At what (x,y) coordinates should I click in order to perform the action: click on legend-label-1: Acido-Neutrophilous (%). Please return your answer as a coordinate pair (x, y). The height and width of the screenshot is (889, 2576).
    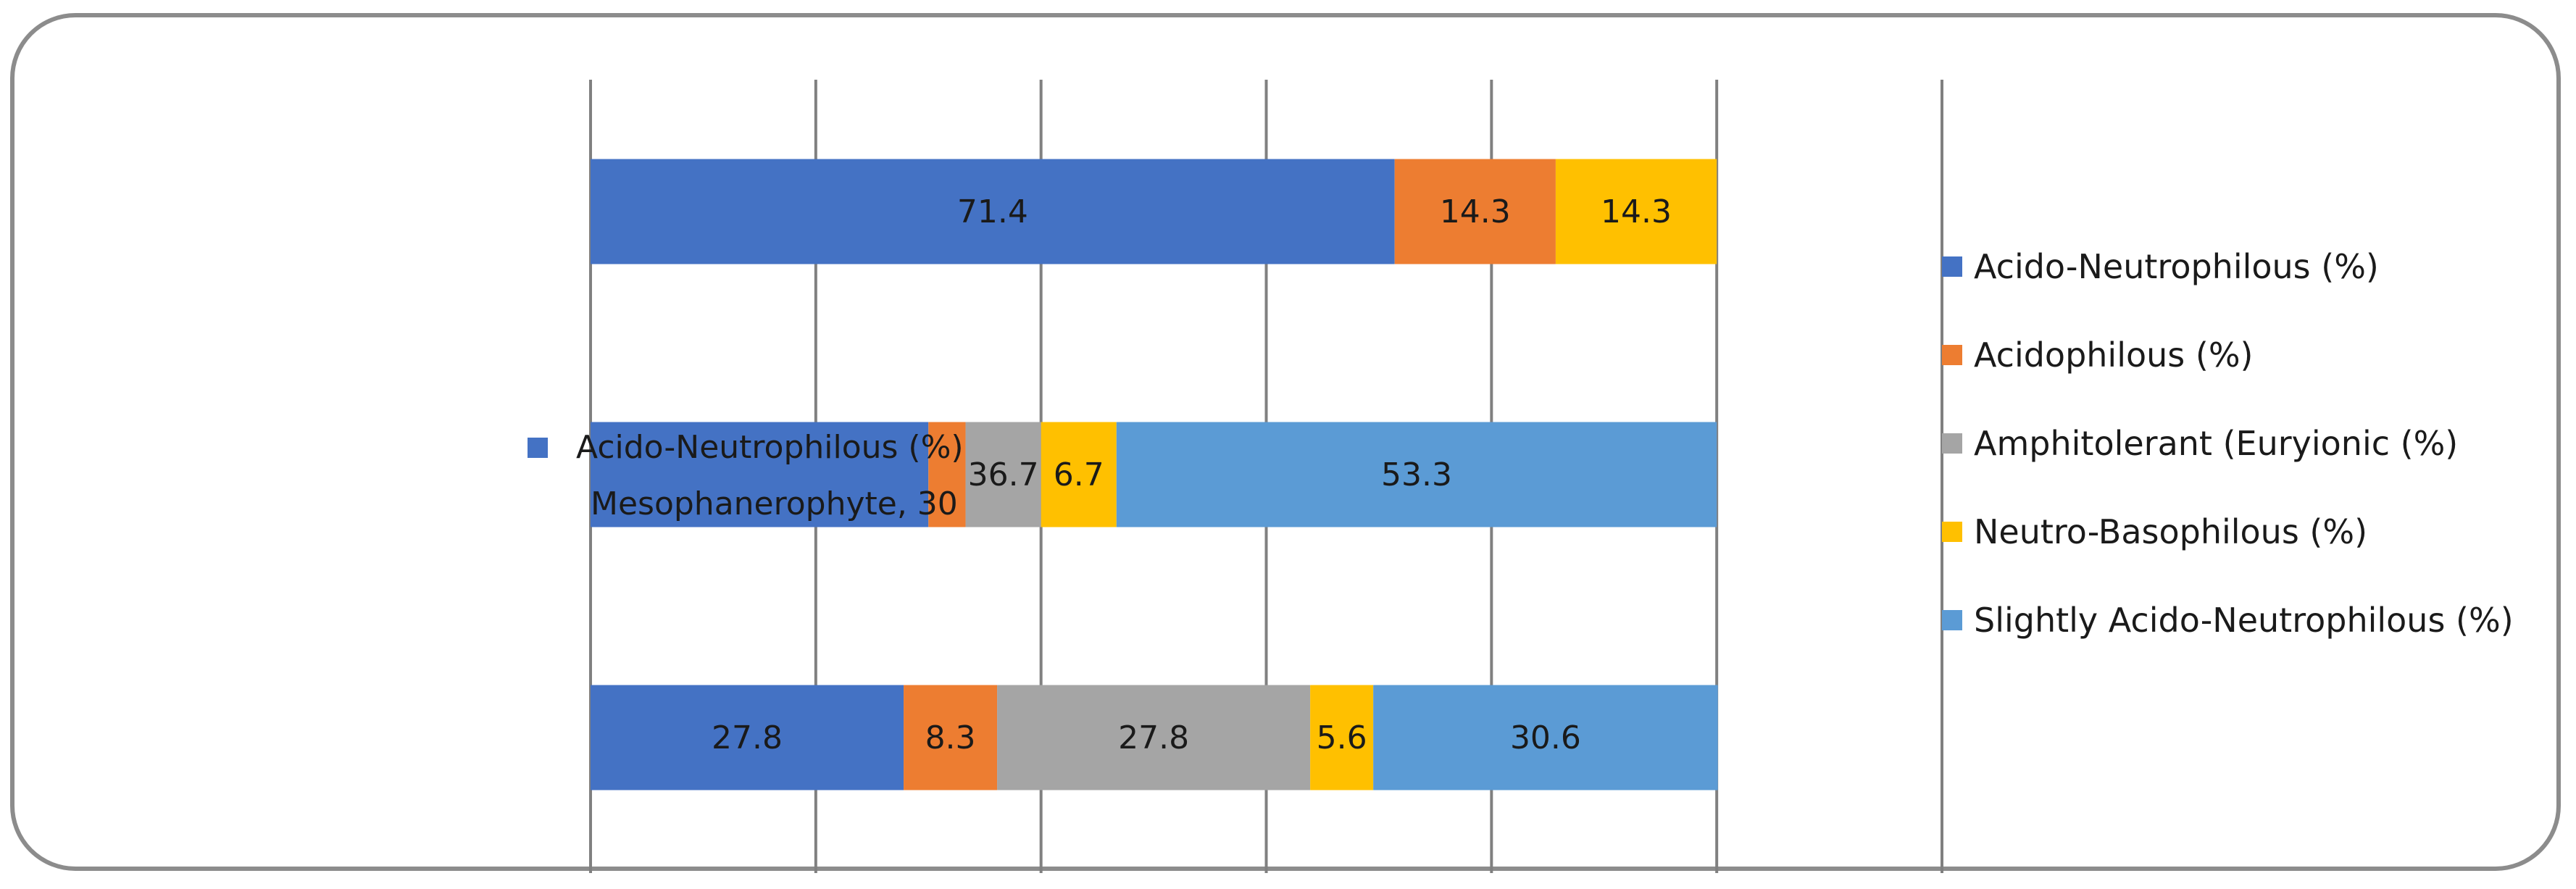
    Looking at the image, I should click on (2176, 266).